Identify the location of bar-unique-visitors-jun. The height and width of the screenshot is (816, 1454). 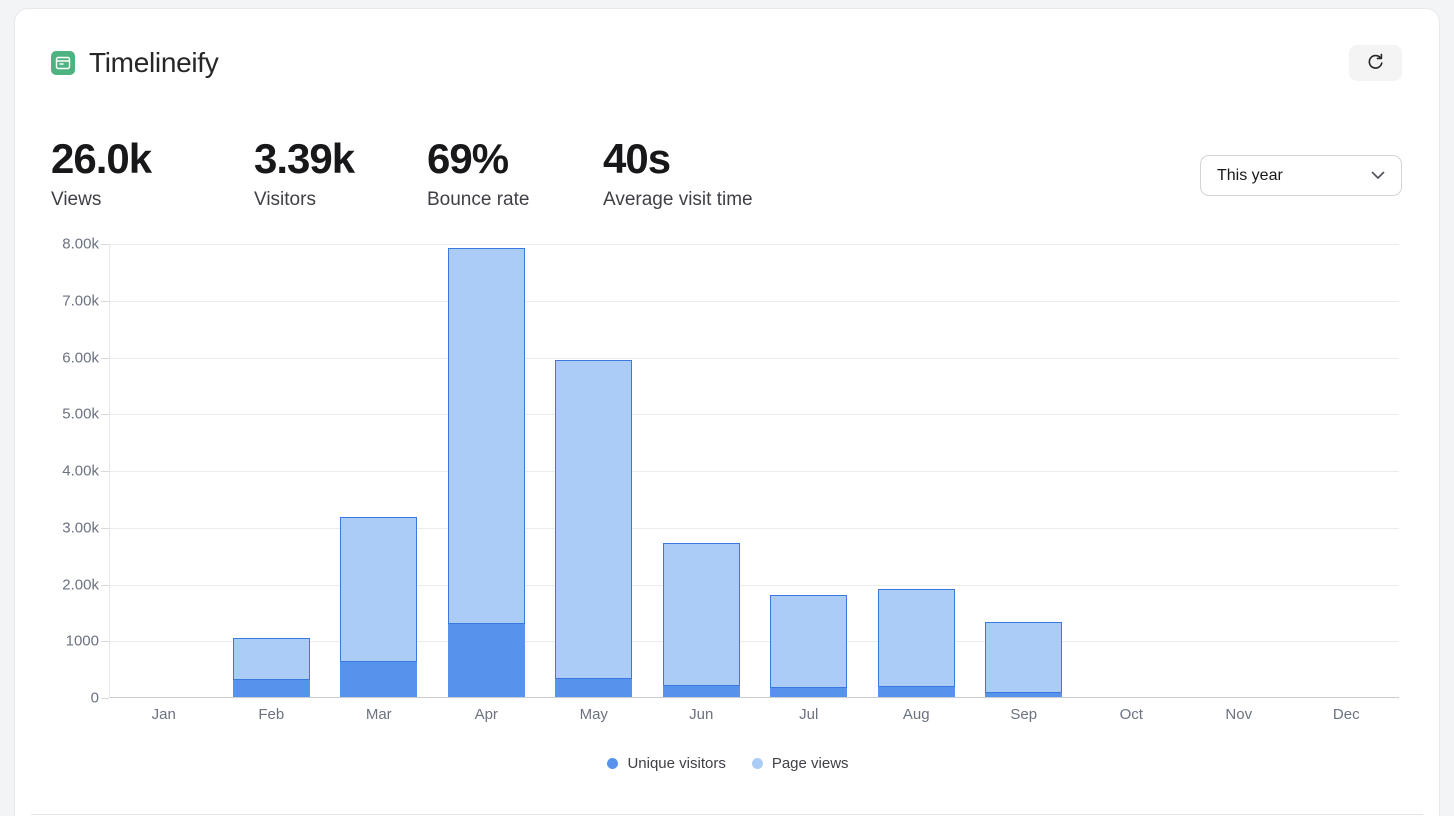
(701, 690).